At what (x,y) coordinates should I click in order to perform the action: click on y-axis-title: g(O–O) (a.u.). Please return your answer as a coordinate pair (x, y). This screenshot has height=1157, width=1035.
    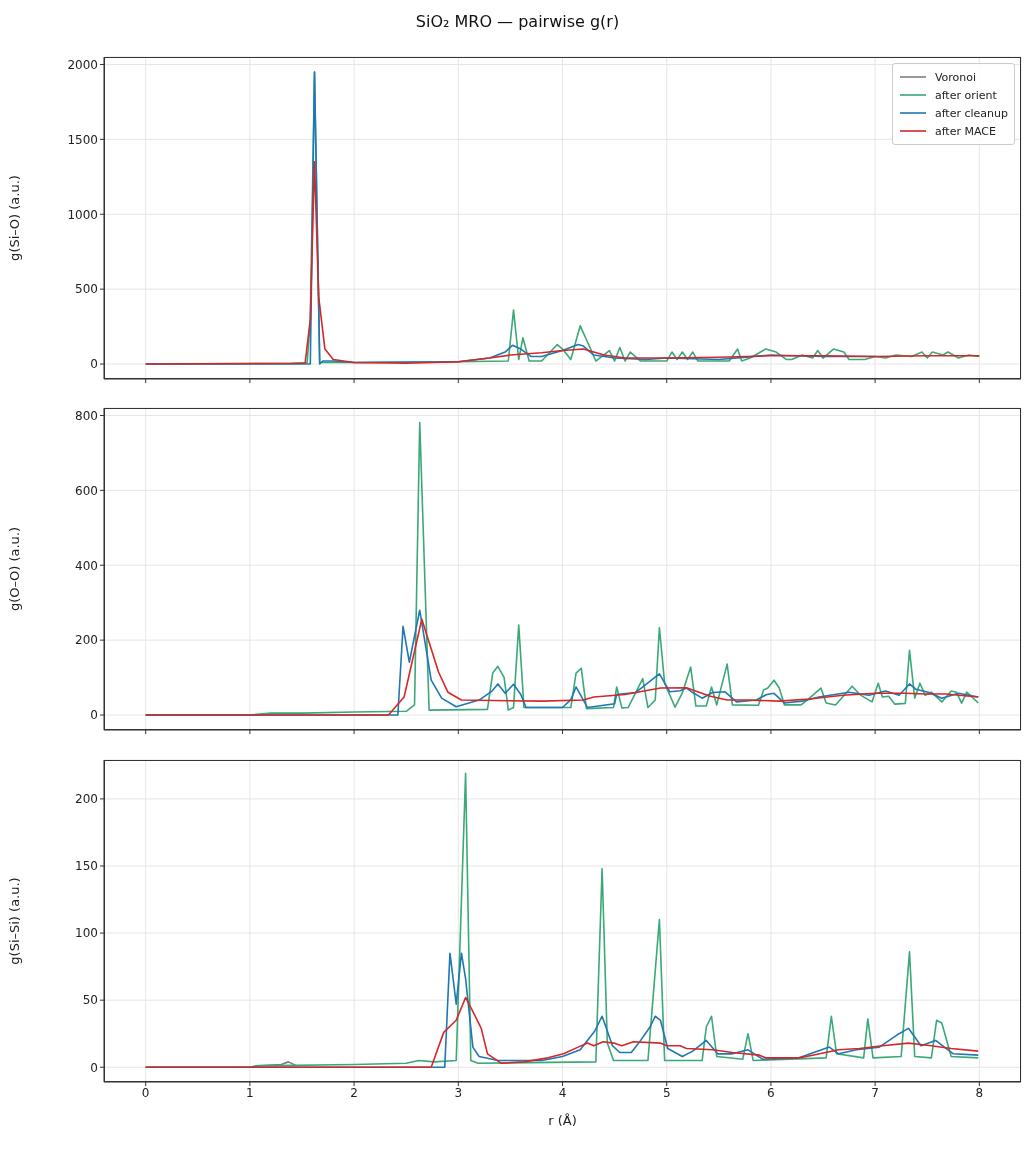
    Looking at the image, I should click on (14, 569).